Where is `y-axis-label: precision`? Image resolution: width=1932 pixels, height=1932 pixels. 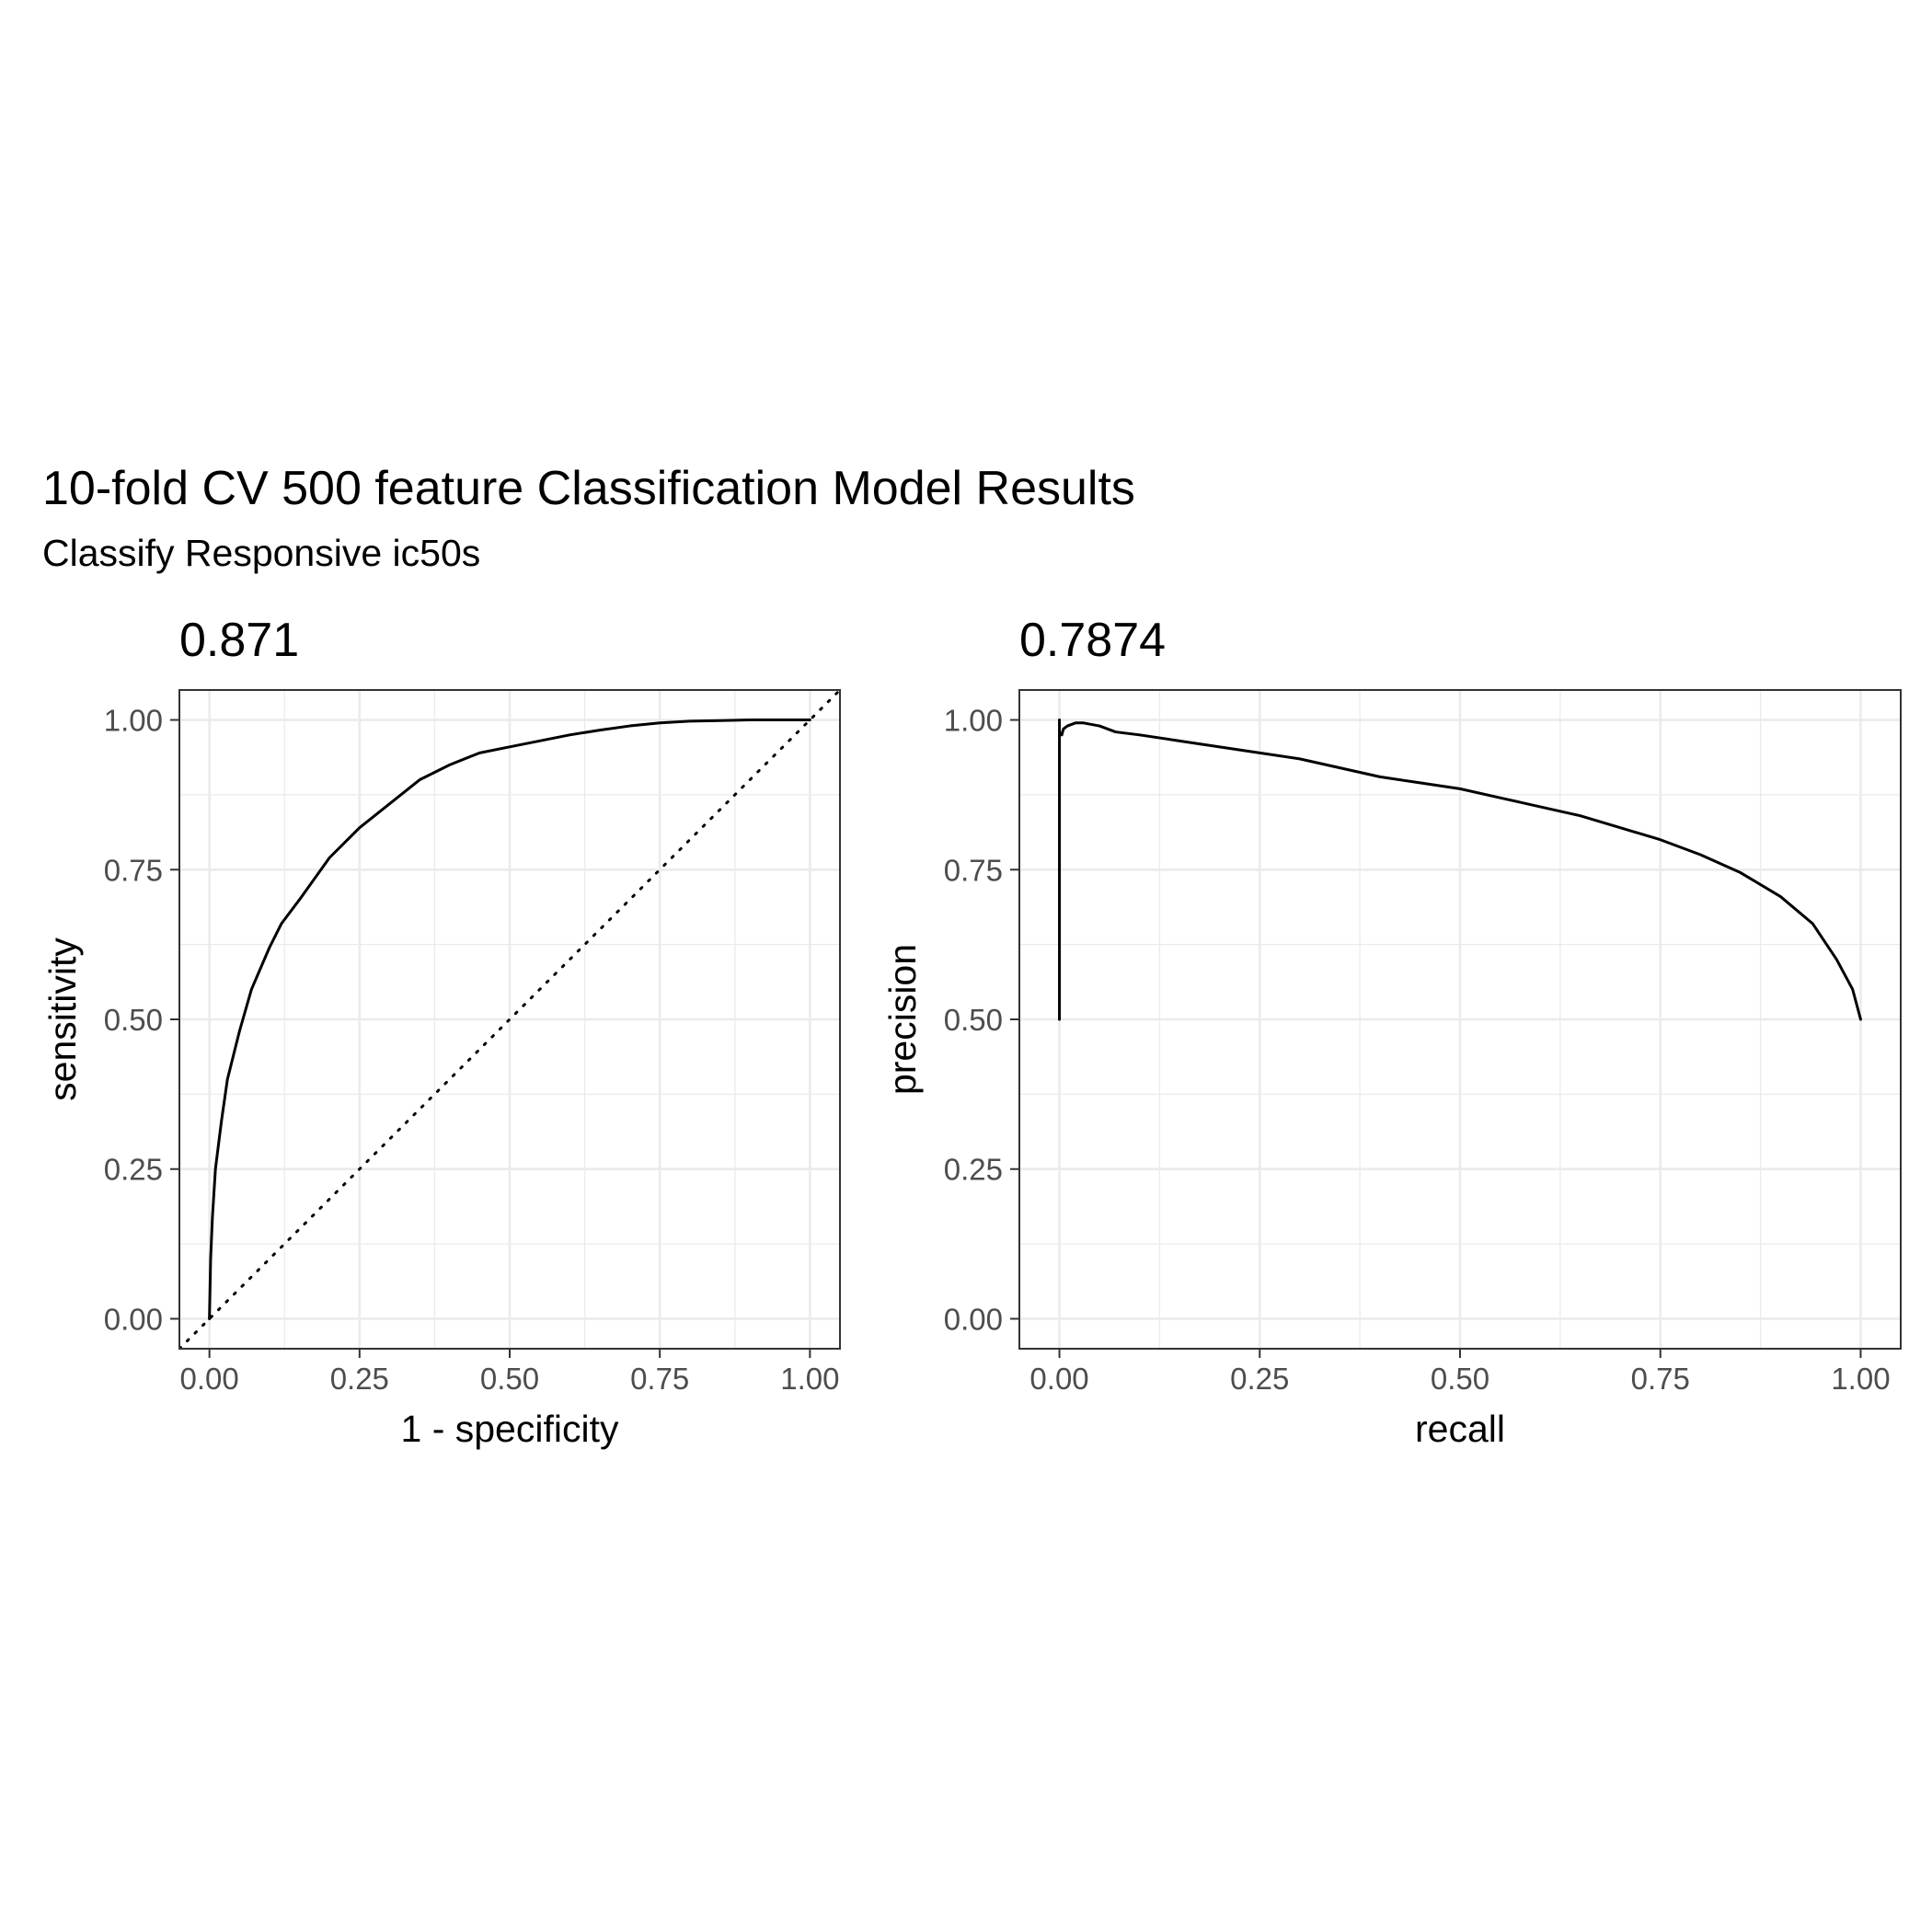
y-axis-label: precision is located at coordinates (902, 1020).